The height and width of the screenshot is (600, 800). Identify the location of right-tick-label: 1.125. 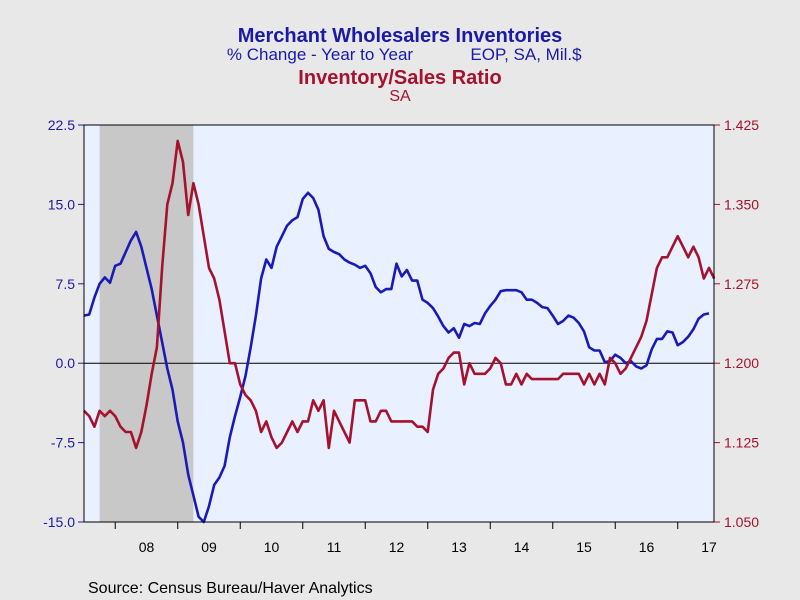
(741, 443).